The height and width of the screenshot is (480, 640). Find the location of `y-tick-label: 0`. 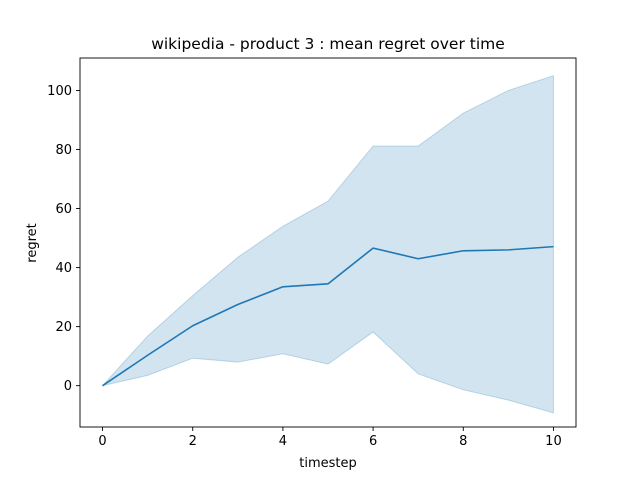

y-tick-label: 0 is located at coordinates (68, 386).